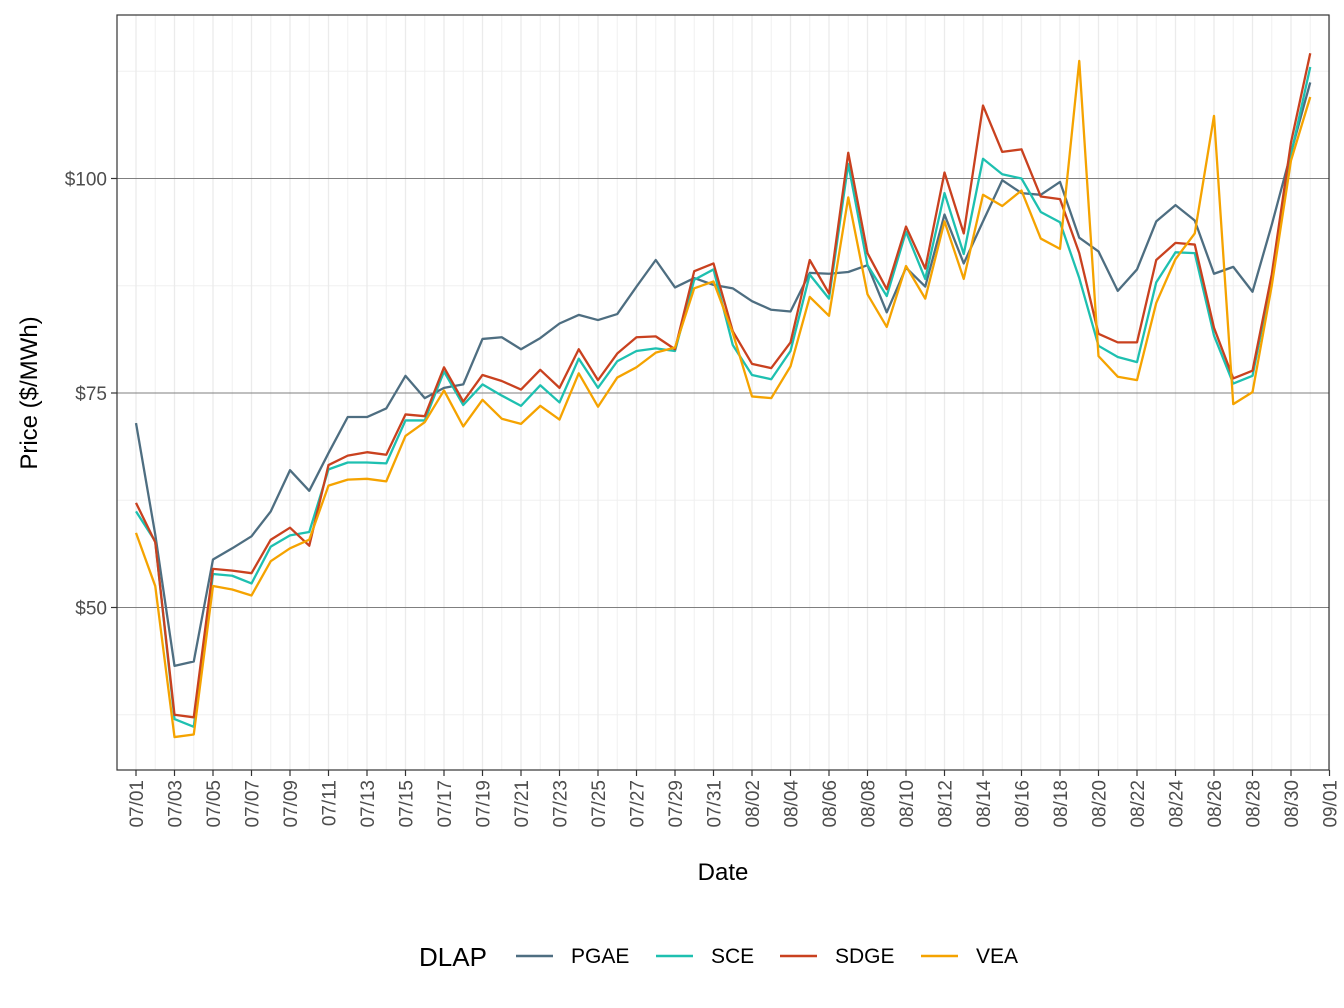 The width and height of the screenshot is (1344, 1008). What do you see at coordinates (445, 804) in the screenshot?
I see `x-tick-label: 07/17` at bounding box center [445, 804].